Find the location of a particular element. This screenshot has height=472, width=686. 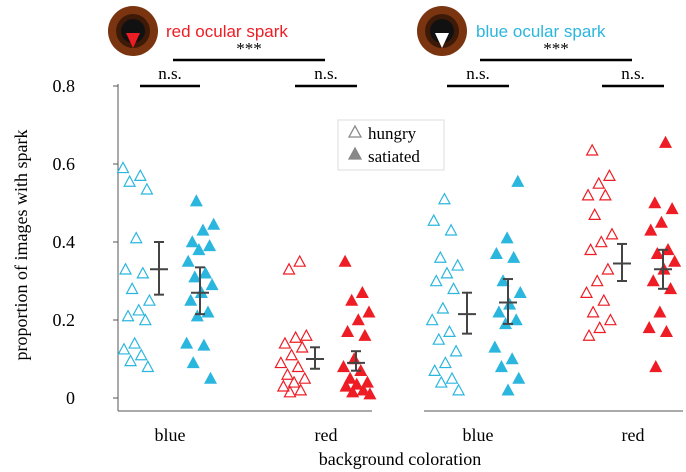

legend-hungry-marker is located at coordinates (355, 131).